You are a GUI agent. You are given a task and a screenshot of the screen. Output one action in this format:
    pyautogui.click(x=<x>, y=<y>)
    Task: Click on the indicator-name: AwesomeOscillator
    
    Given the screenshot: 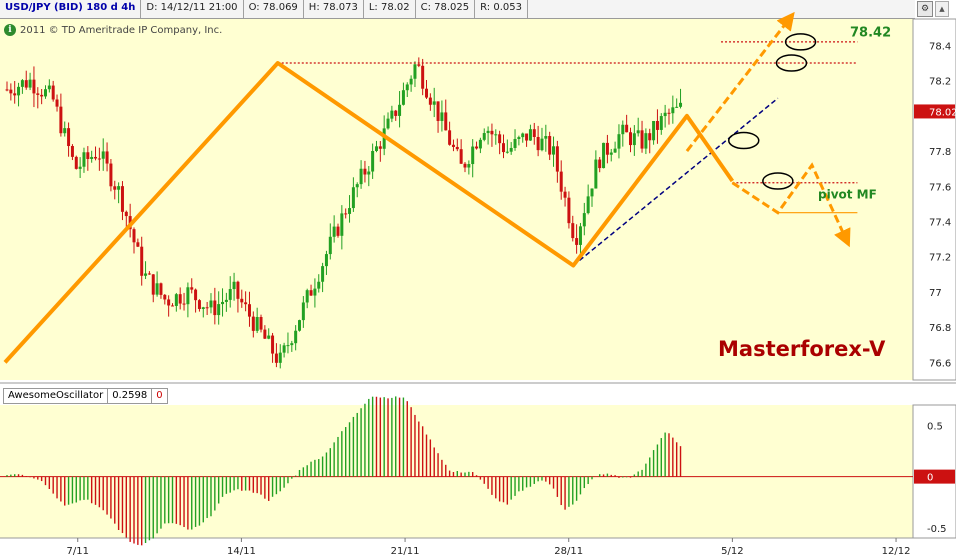 What is the action you would take?
    pyautogui.click(x=56, y=396)
    